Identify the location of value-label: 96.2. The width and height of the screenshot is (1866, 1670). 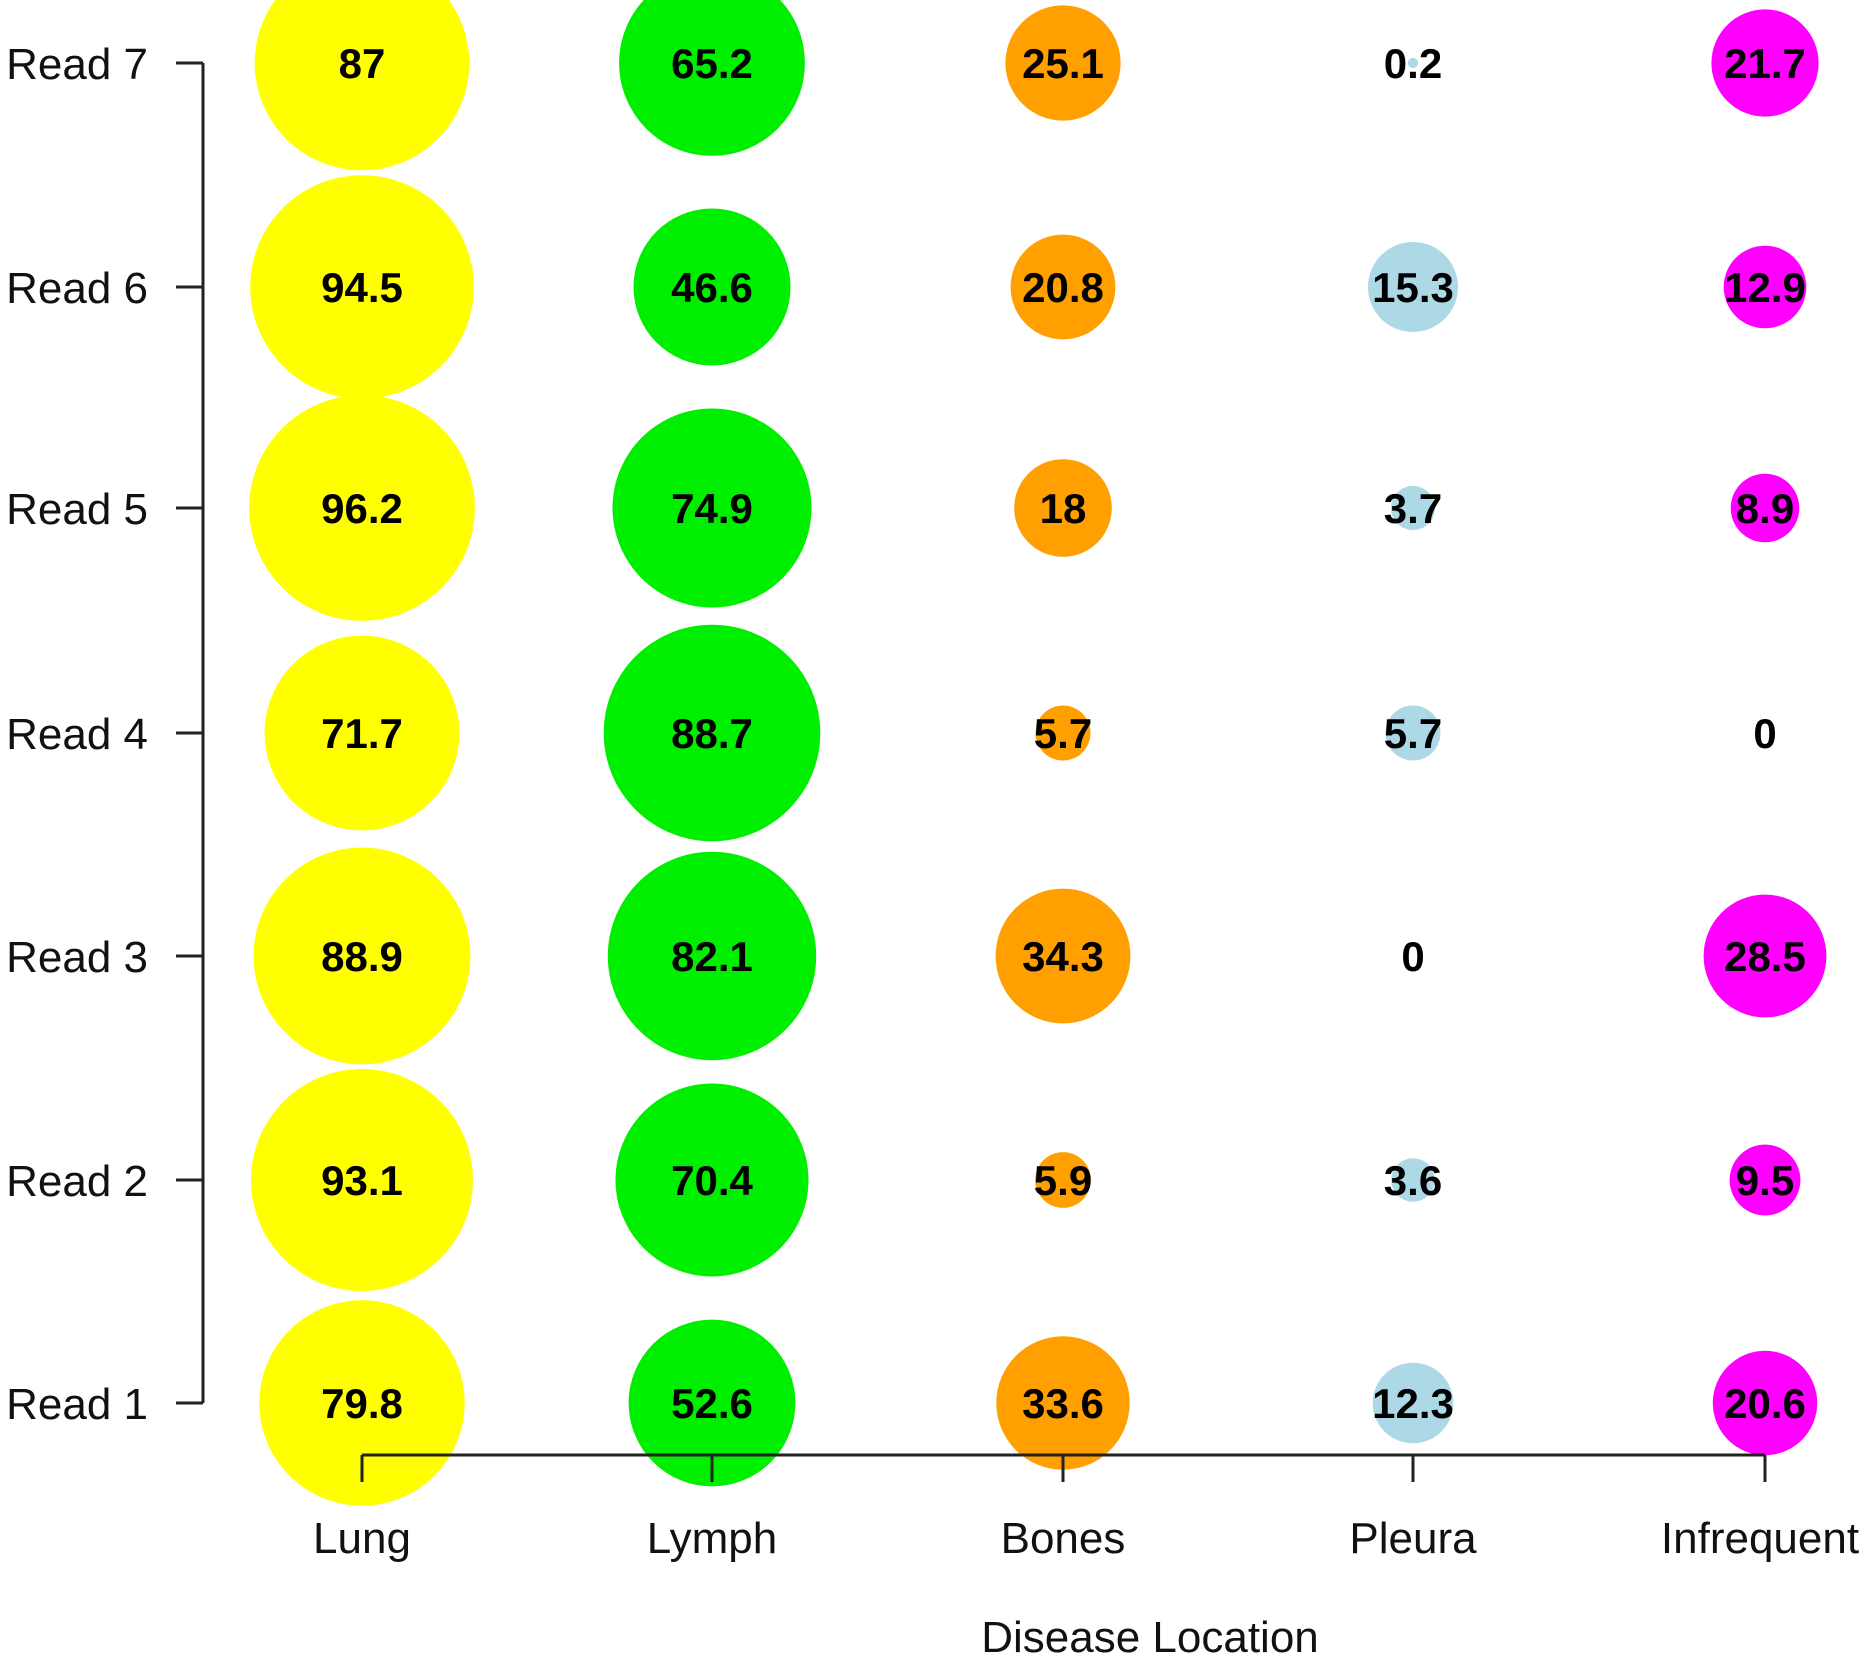
(362, 508).